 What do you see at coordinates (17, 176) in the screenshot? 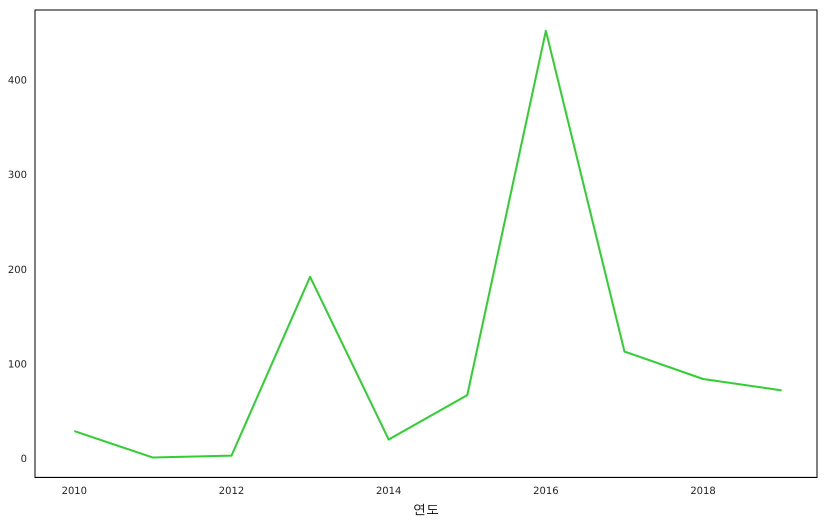
I see `y-tick-label: 300` at bounding box center [17, 176].